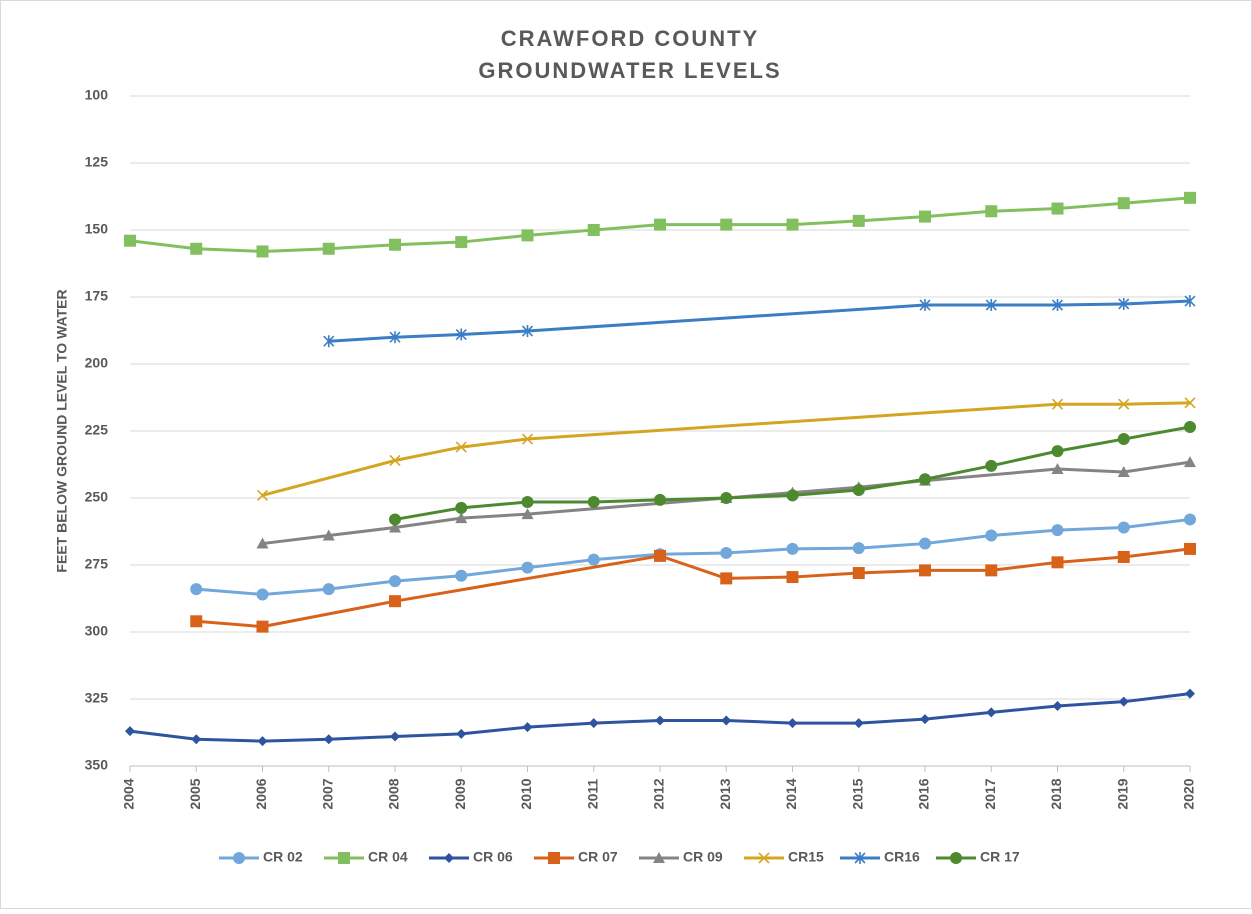  Describe the element at coordinates (592, 794) in the screenshot. I see `x-tick-label: 2011` at that location.